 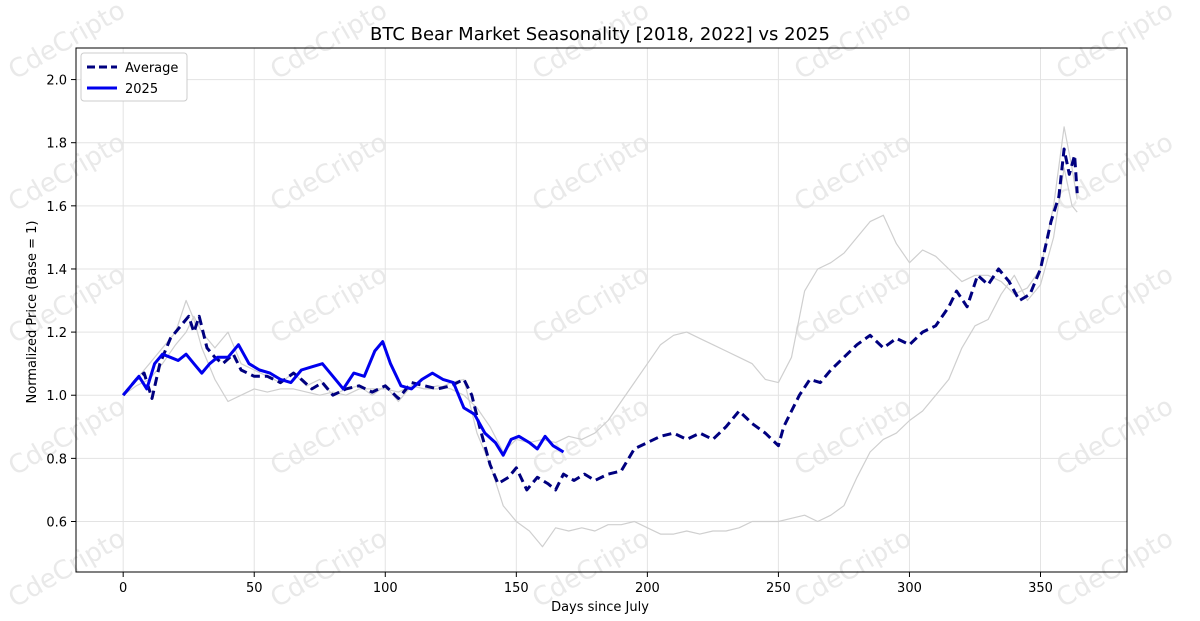 What do you see at coordinates (385, 588) in the screenshot?
I see `x-tick-label: 100` at bounding box center [385, 588].